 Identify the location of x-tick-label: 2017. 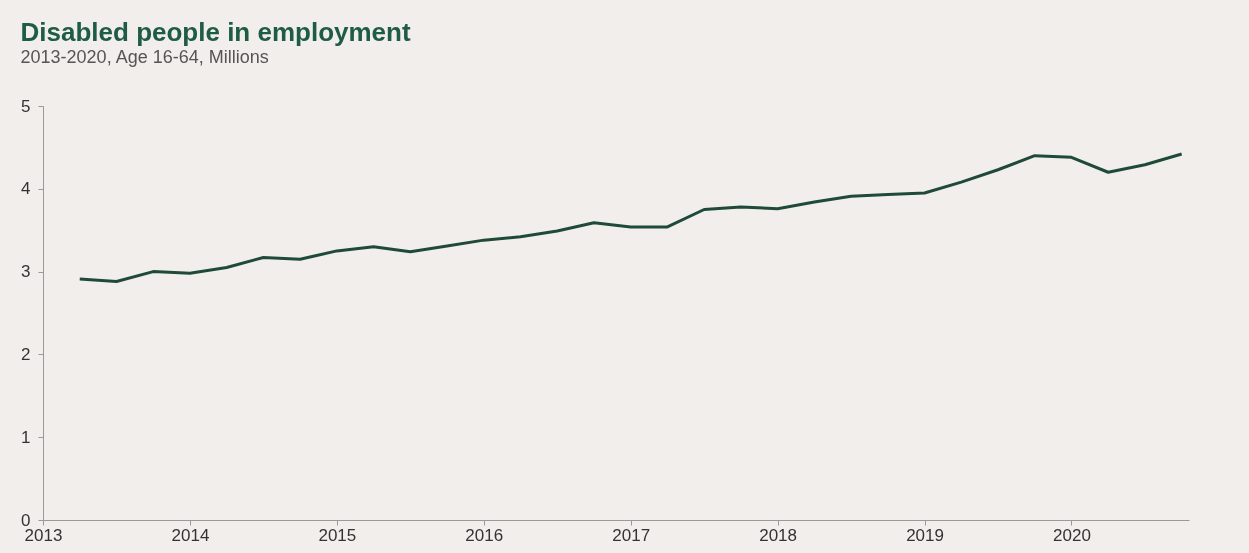
(631, 535).